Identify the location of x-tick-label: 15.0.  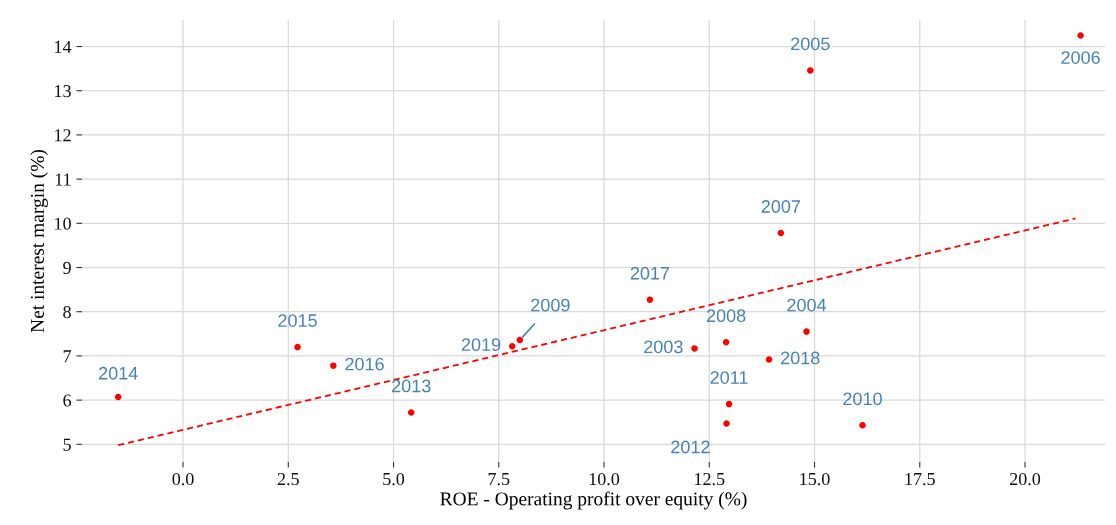
(815, 479).